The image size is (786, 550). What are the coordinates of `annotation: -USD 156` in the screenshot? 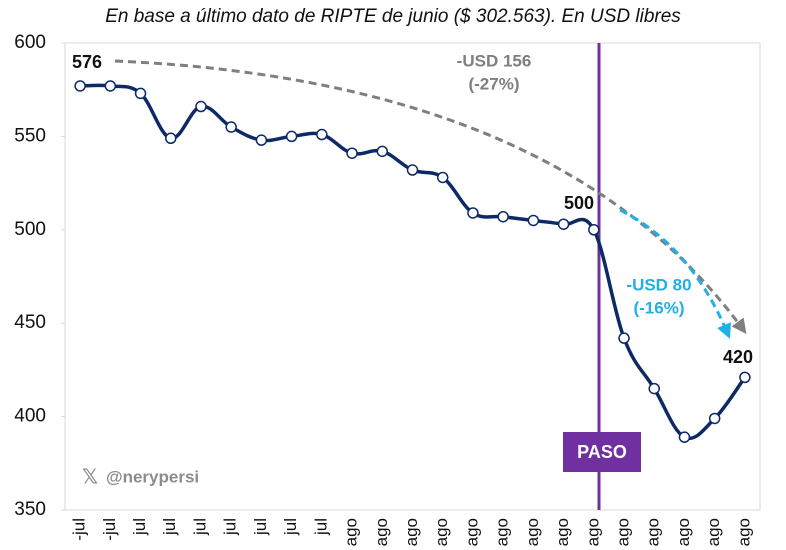 It's located at (494, 60).